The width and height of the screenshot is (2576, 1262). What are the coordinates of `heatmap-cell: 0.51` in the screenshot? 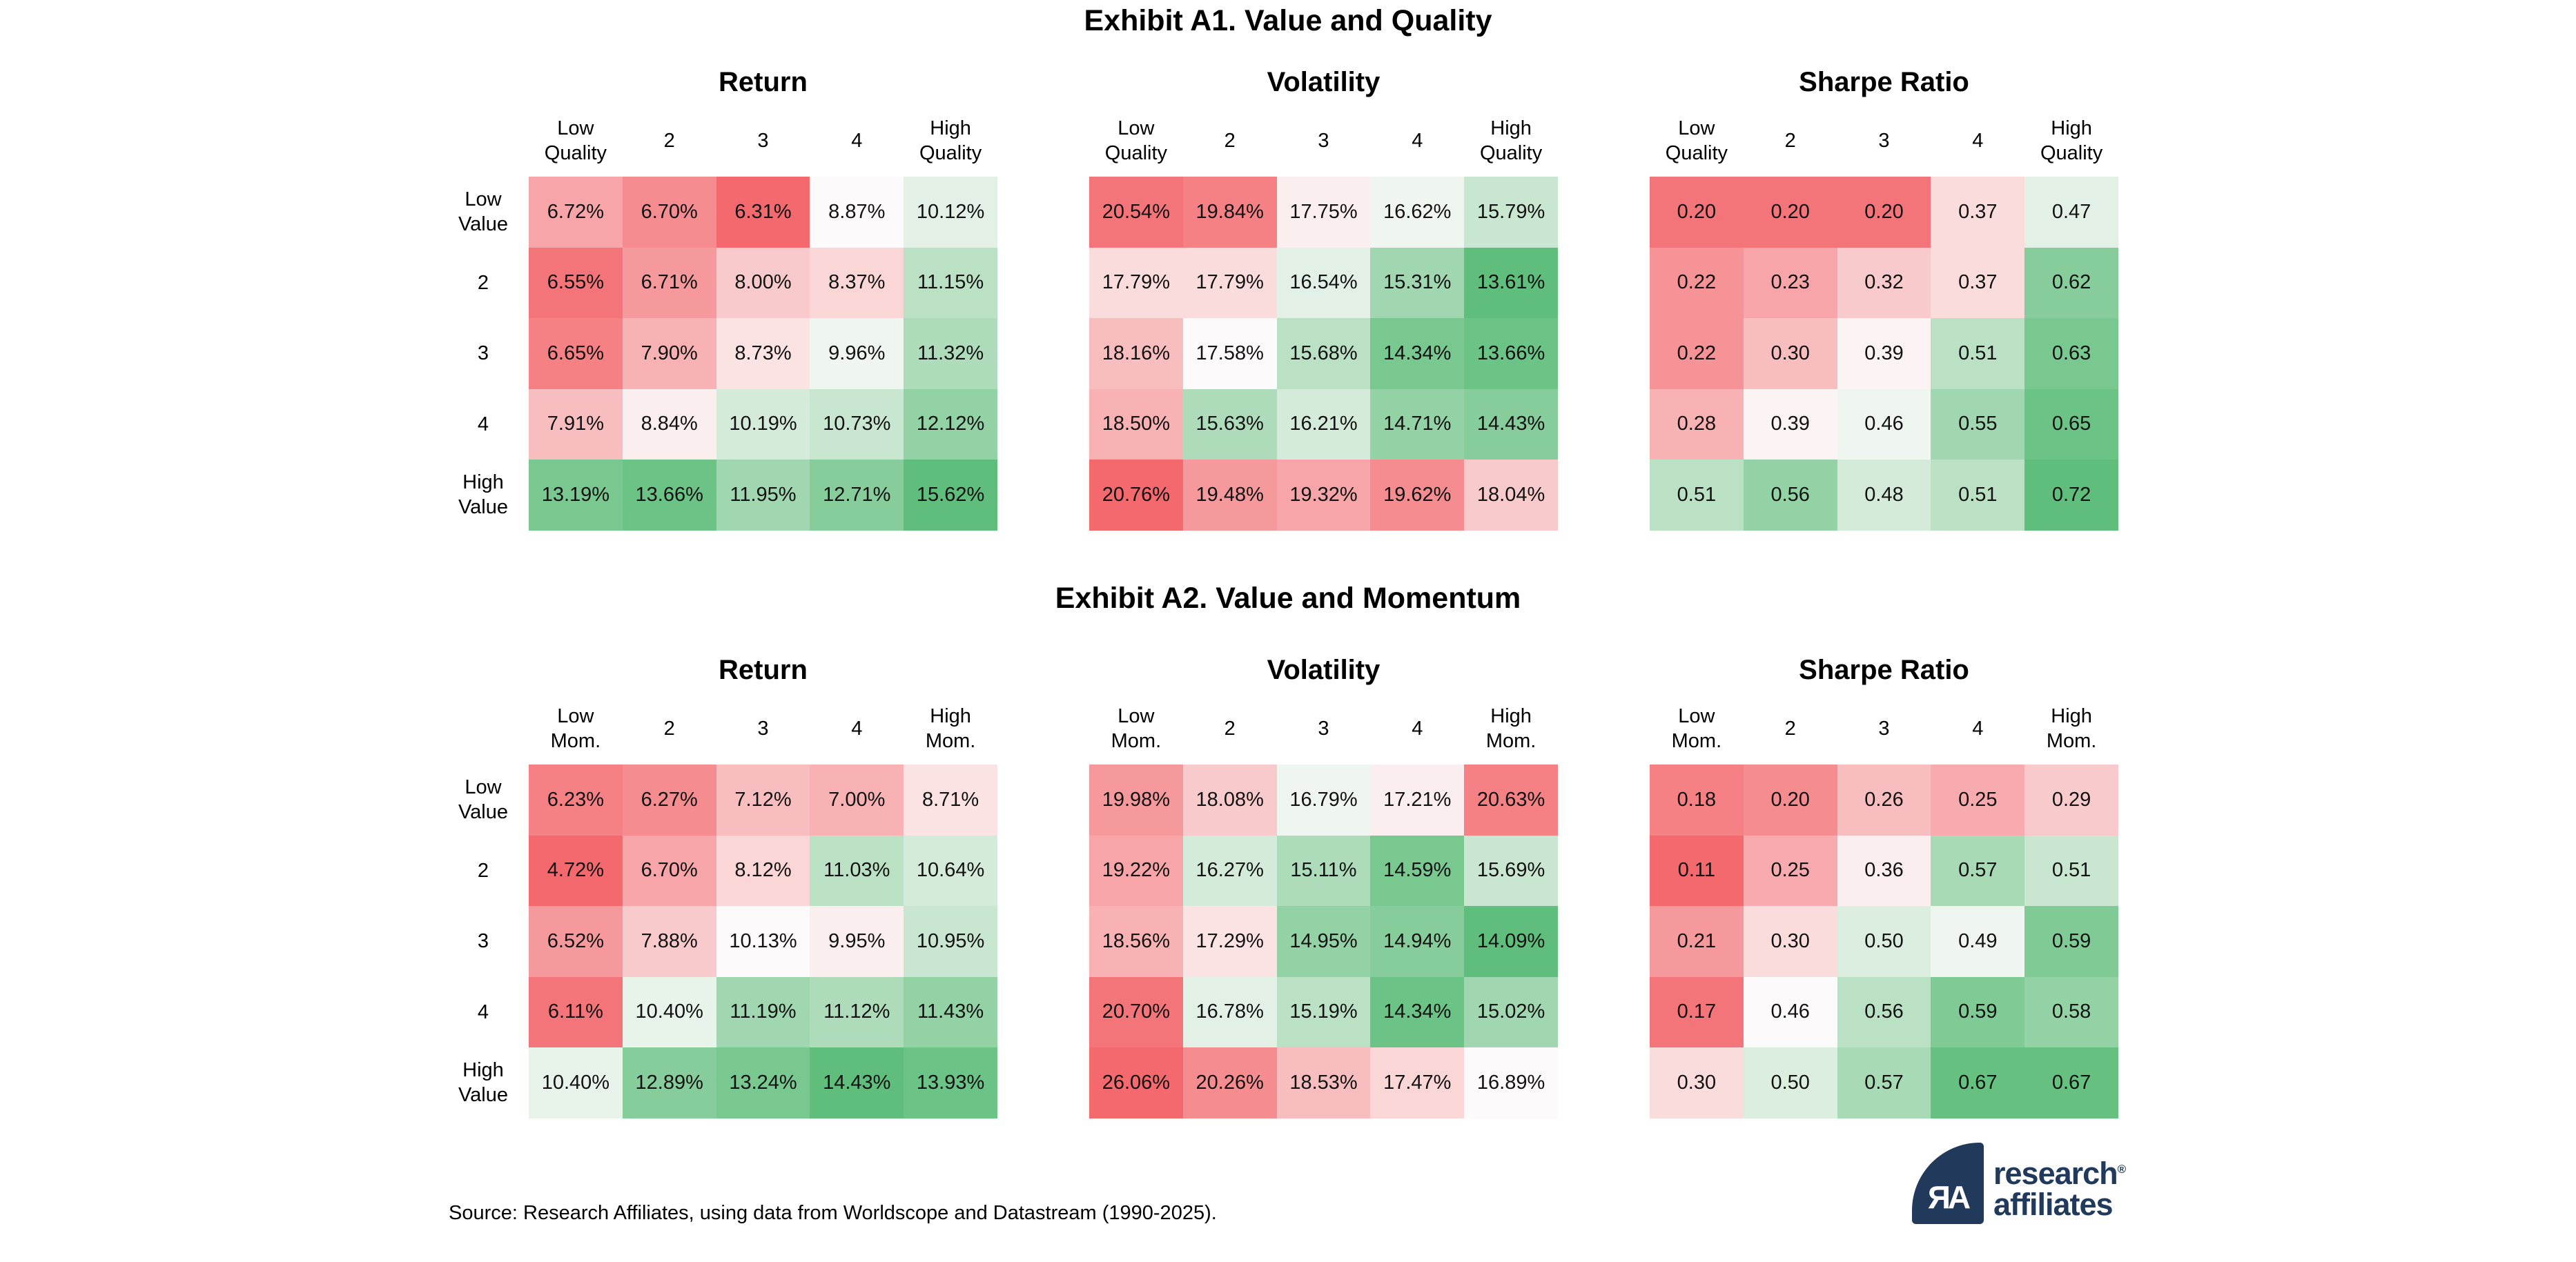 It's located at (1697, 495).